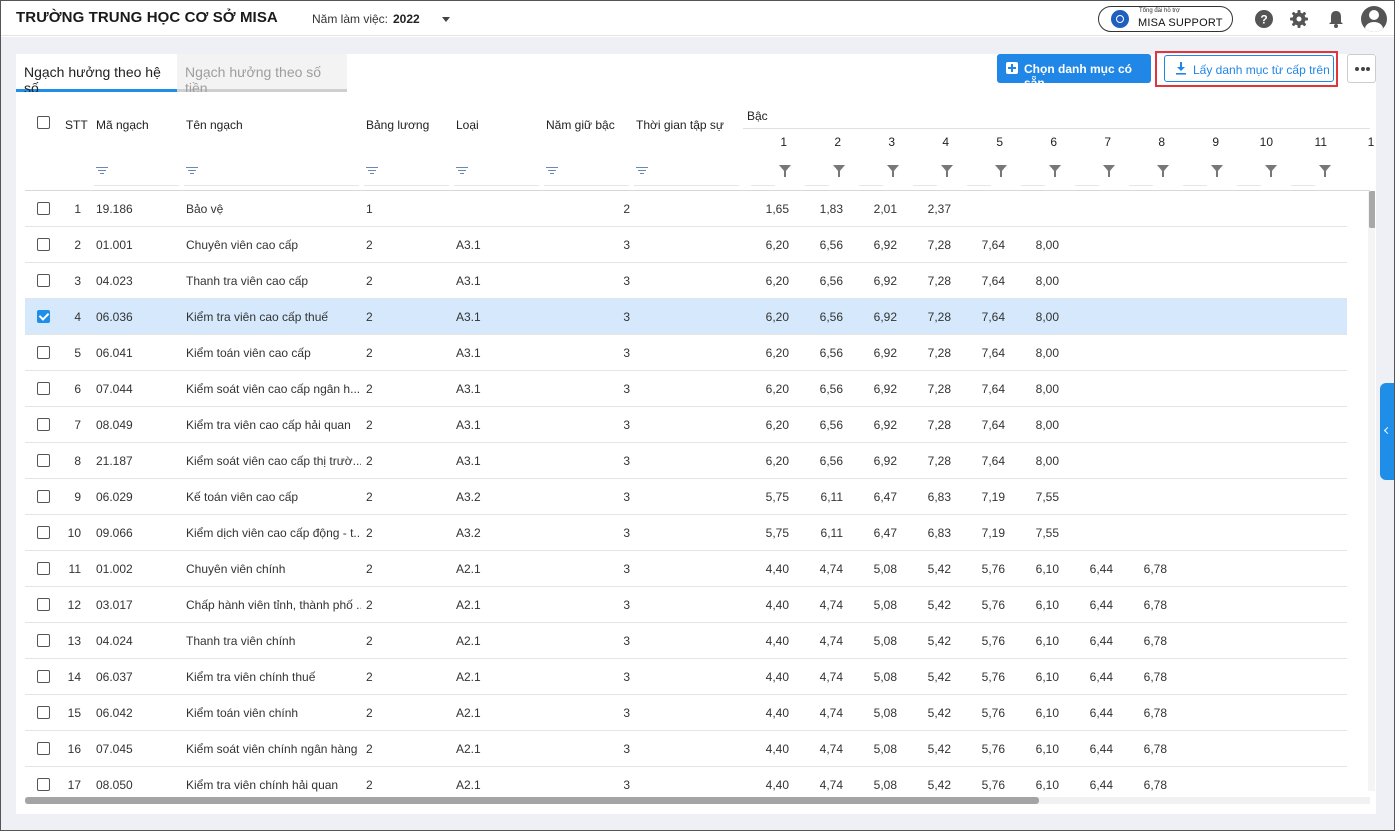 Image resolution: width=1395 pixels, height=831 pixels. What do you see at coordinates (586, 185) in the screenshot?
I see `filter-field-years` at bounding box center [586, 185].